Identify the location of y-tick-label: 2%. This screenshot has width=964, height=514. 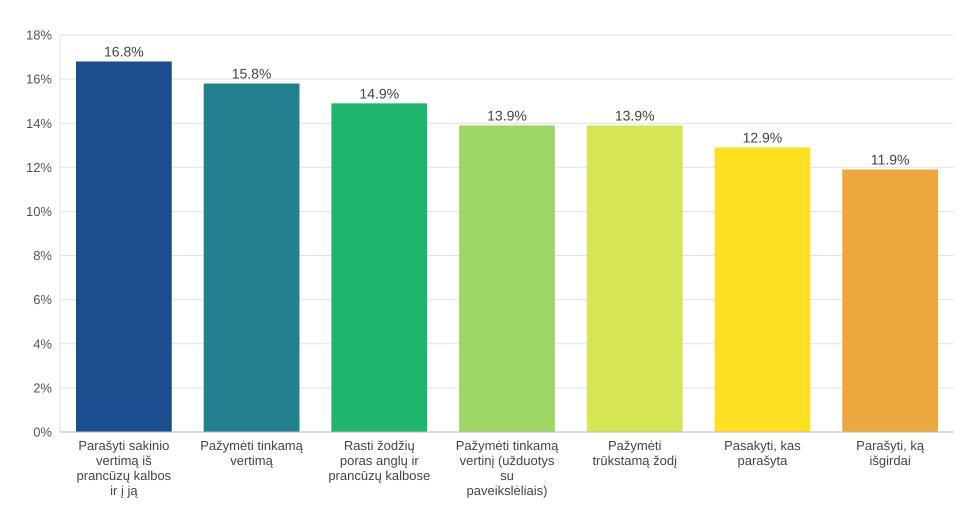
(42, 388).